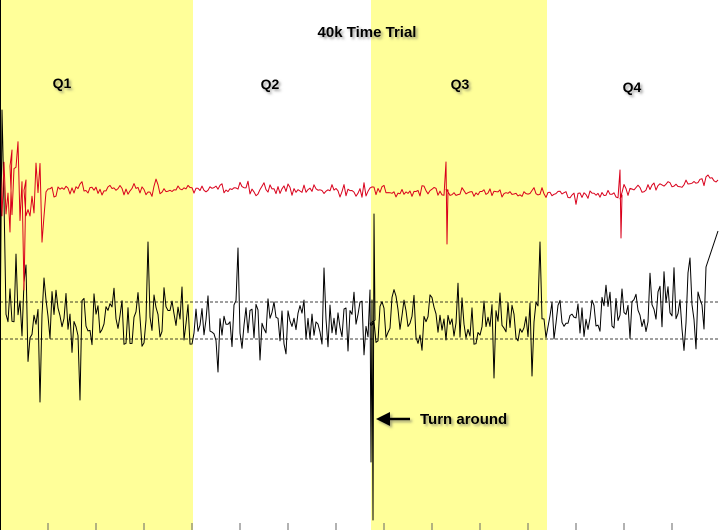 This screenshot has width=719, height=530. Describe the element at coordinates (463, 419) in the screenshot. I see `turn-around-label: Turn around` at that location.